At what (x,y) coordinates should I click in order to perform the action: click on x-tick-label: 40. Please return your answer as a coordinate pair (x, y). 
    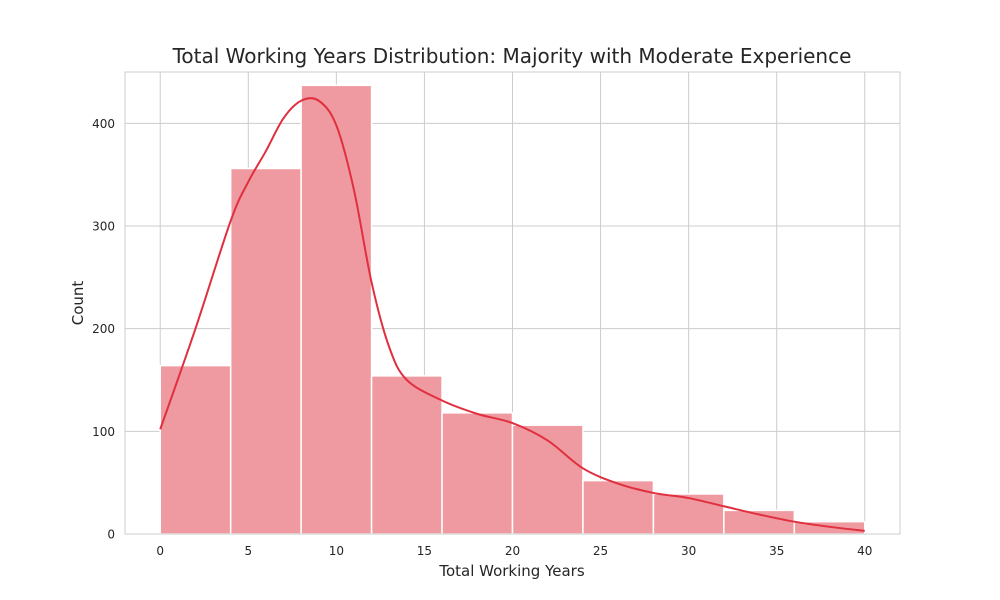
    Looking at the image, I should click on (864, 551).